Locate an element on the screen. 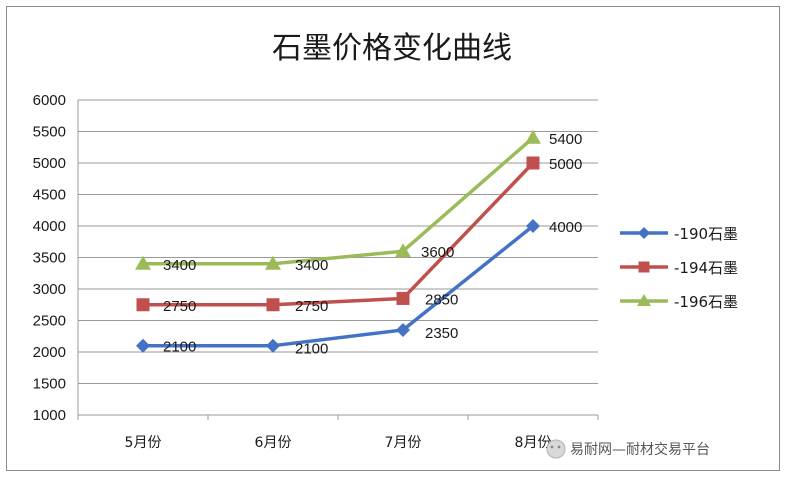 The height and width of the screenshot is (483, 788). data-label: 3600 is located at coordinates (437, 252).